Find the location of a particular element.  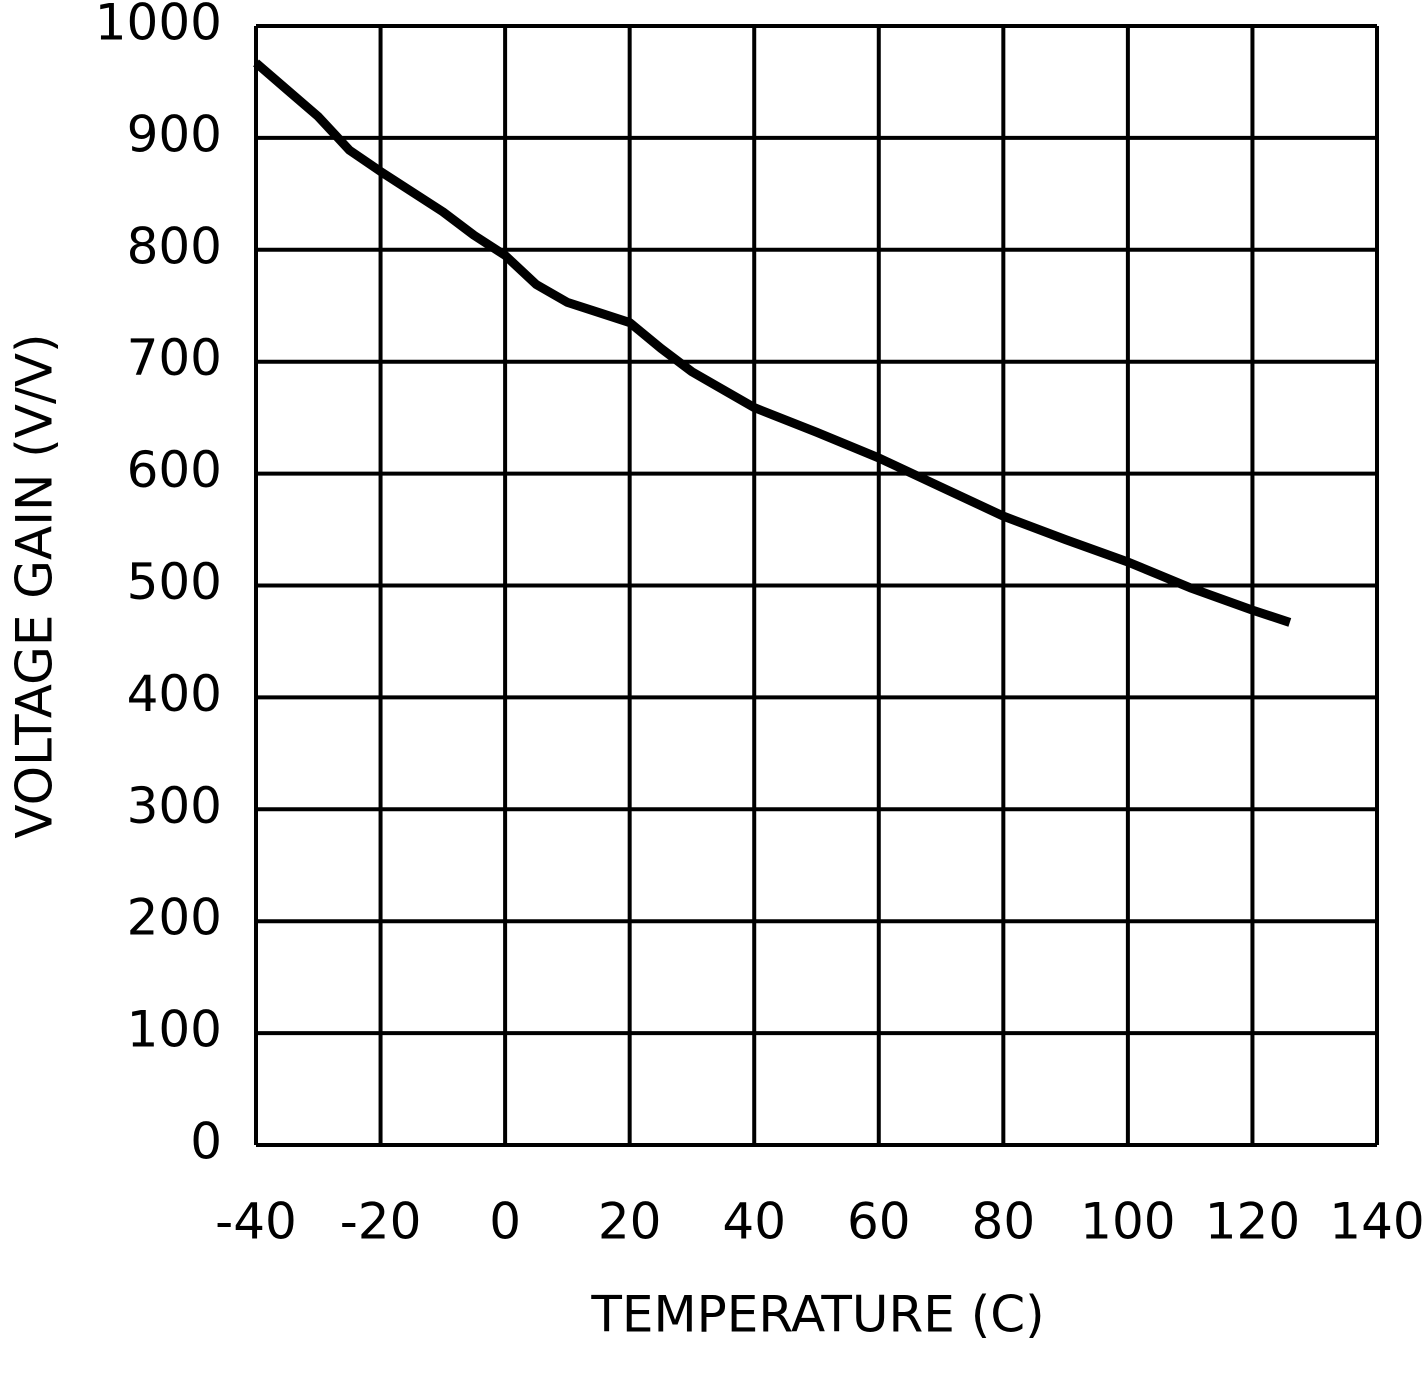

x-tick-label: 120 is located at coordinates (1252, 1222).